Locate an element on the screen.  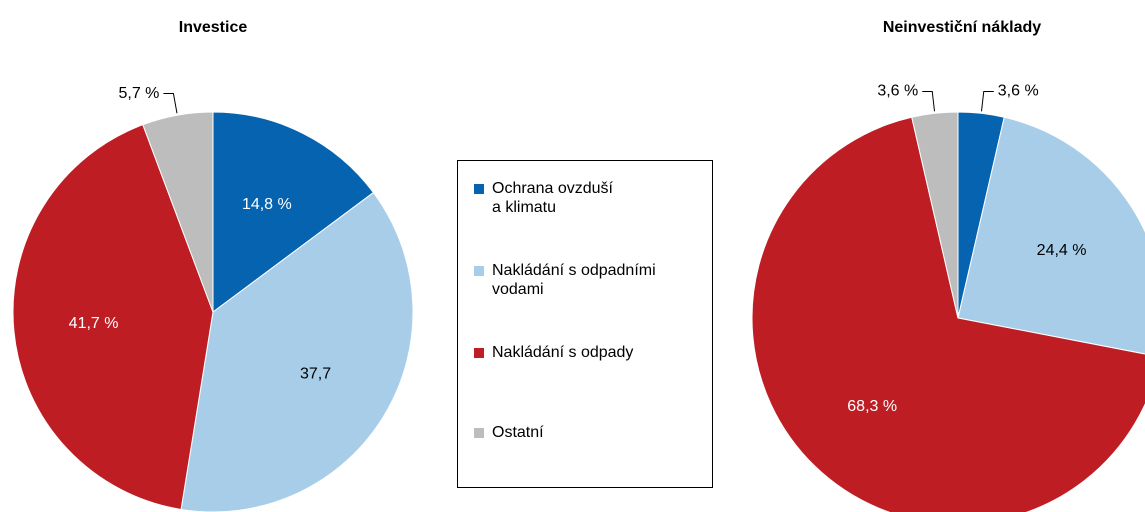
legend-entry: Ostatní is located at coordinates (583, 432).